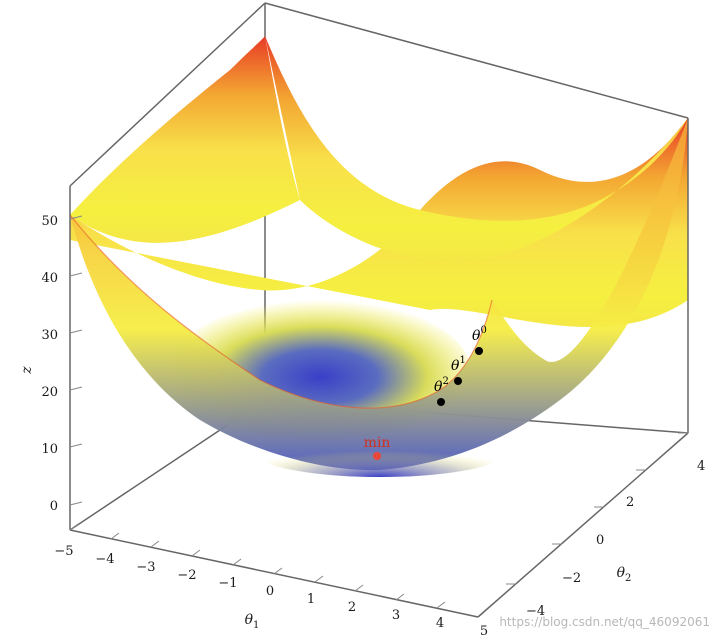  Describe the element at coordinates (145, 567) in the screenshot. I see `x-tick-label: −3` at that location.